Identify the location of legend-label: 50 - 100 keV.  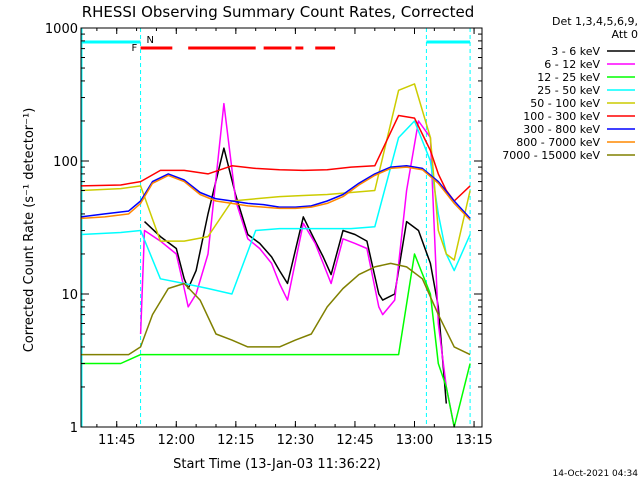
(565, 103).